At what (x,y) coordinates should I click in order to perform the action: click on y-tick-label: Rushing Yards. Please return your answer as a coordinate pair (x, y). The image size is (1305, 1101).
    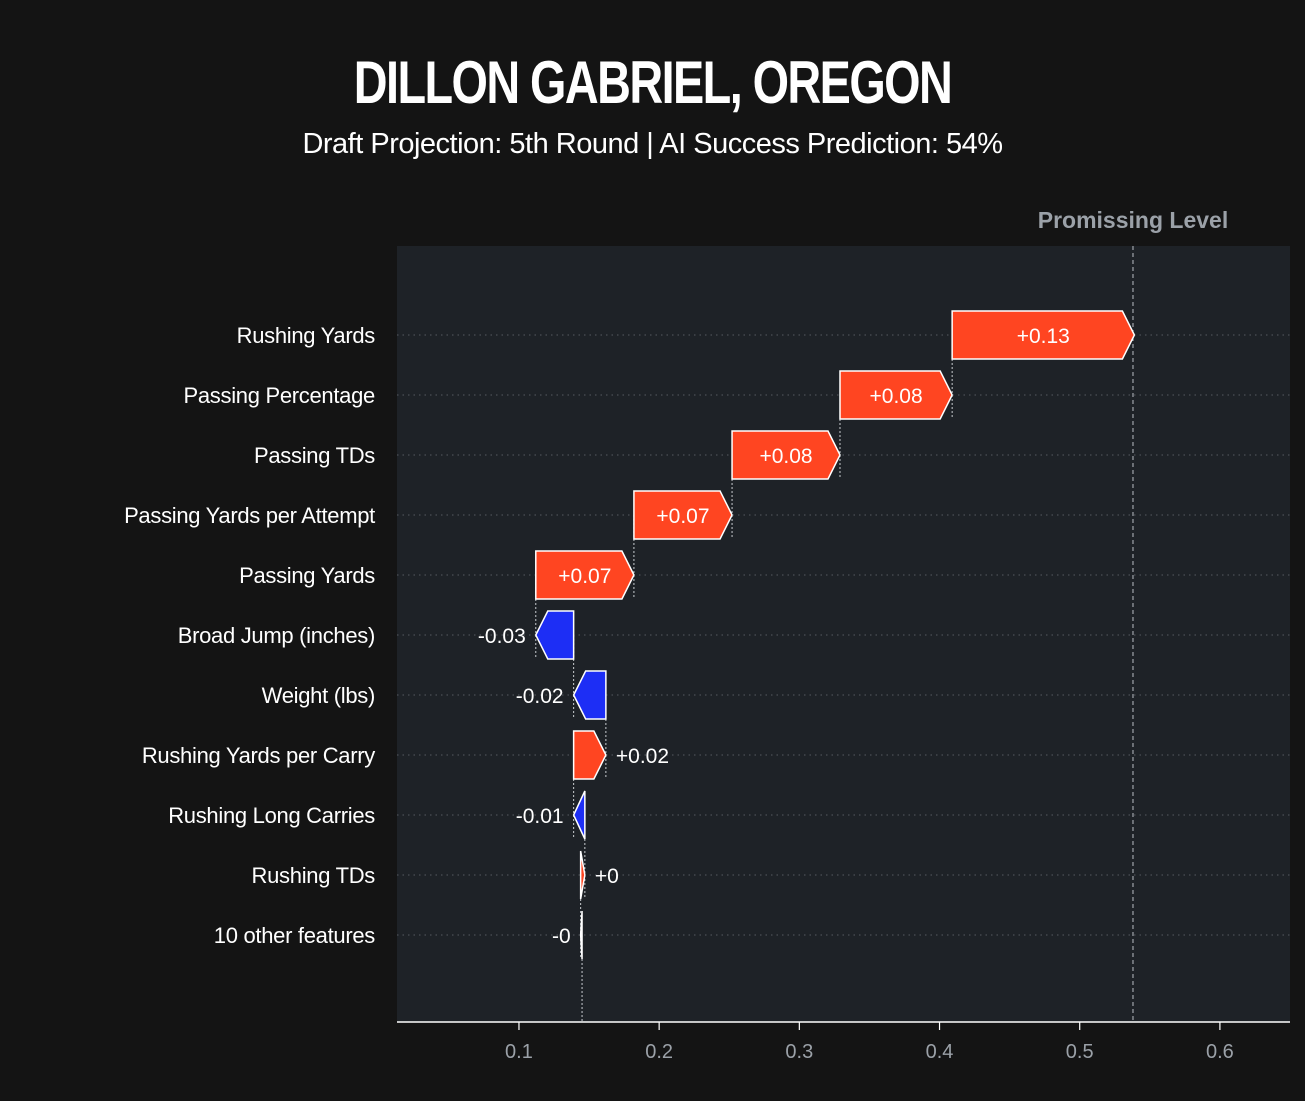
    Looking at the image, I should click on (306, 335).